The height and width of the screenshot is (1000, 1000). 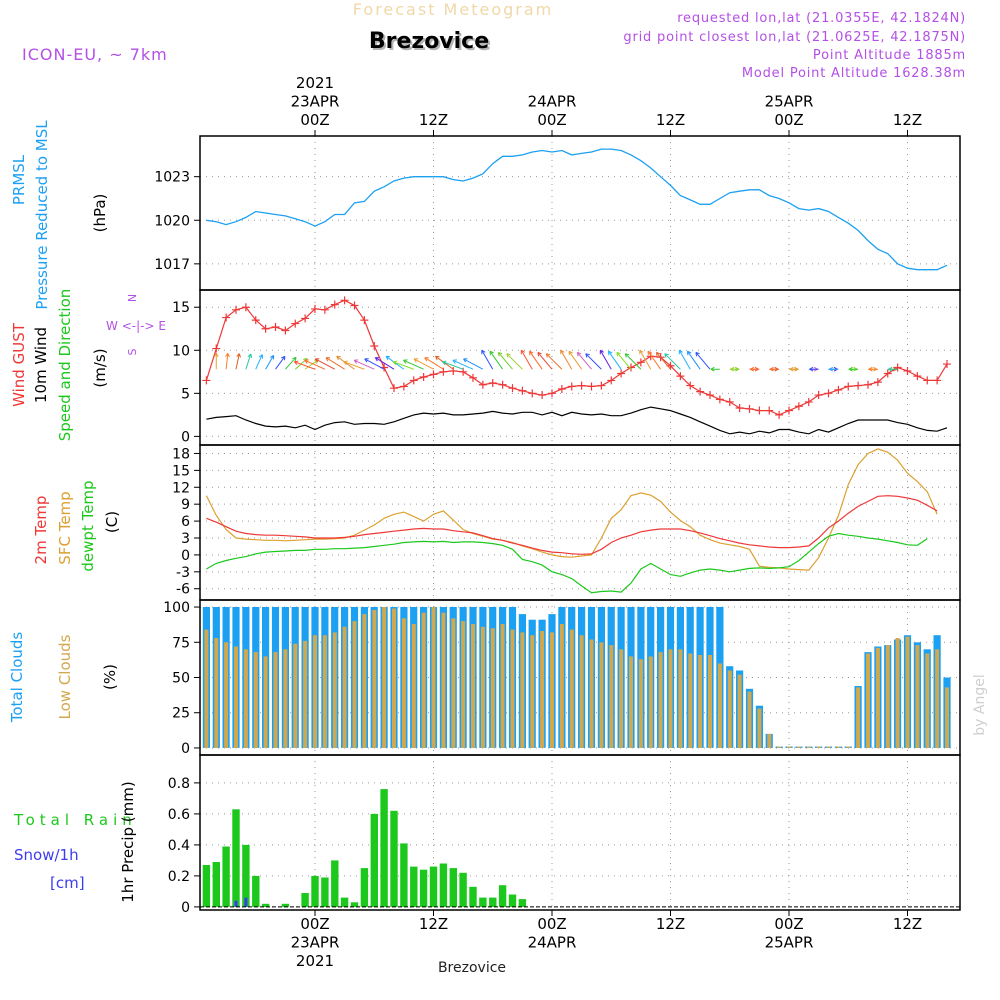 What do you see at coordinates (185, 749) in the screenshot?
I see `y-tick-label: 0` at bounding box center [185, 749].